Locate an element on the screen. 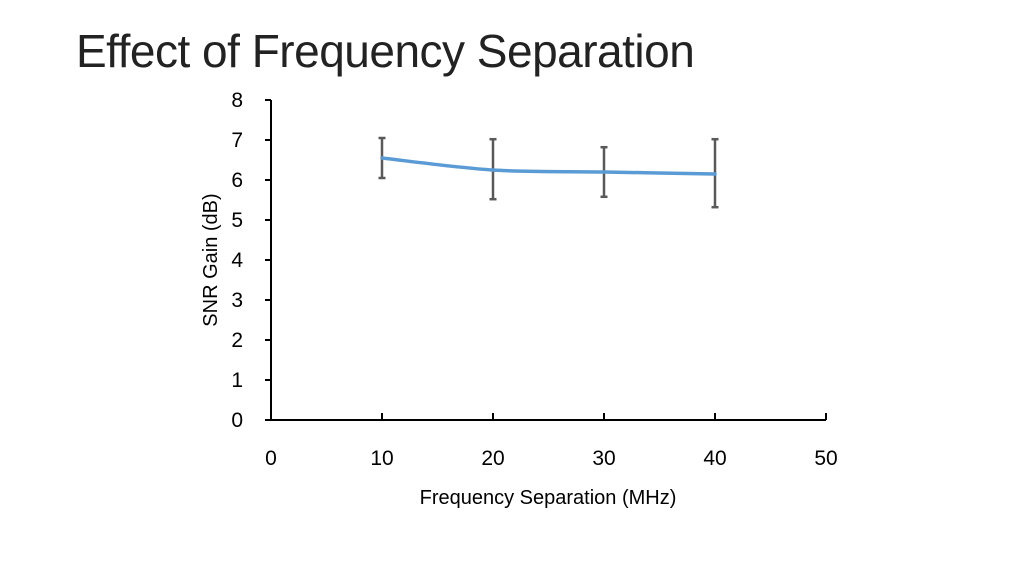 This screenshot has height=576, width=1024. y-tick-labels: 0 1 2 3 4 5 6 7 8 is located at coordinates (237, 260).